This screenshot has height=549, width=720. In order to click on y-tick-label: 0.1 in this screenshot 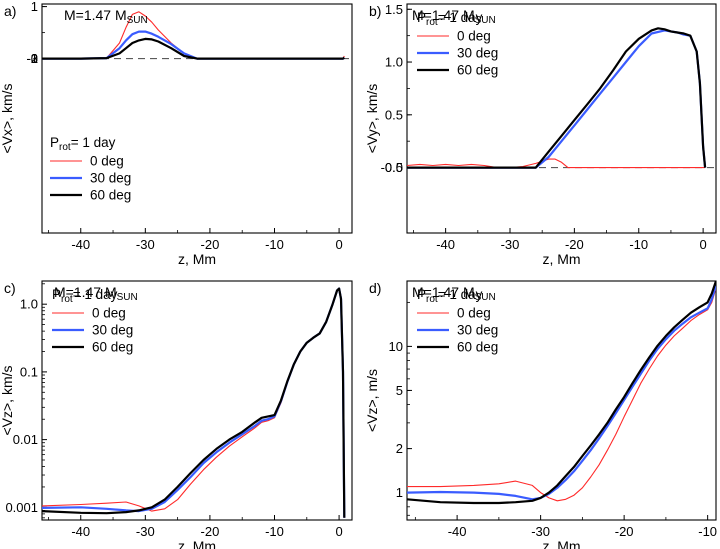, I will do `click(29, 371)`.